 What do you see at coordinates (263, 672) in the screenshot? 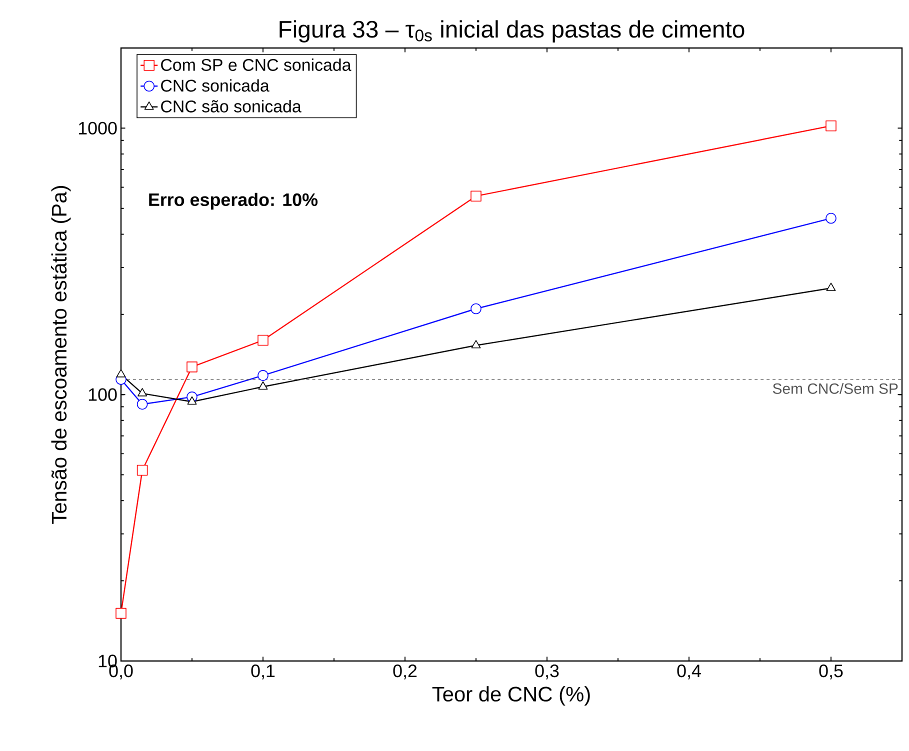
I see `x-tick-label: 0,1` at bounding box center [263, 672].